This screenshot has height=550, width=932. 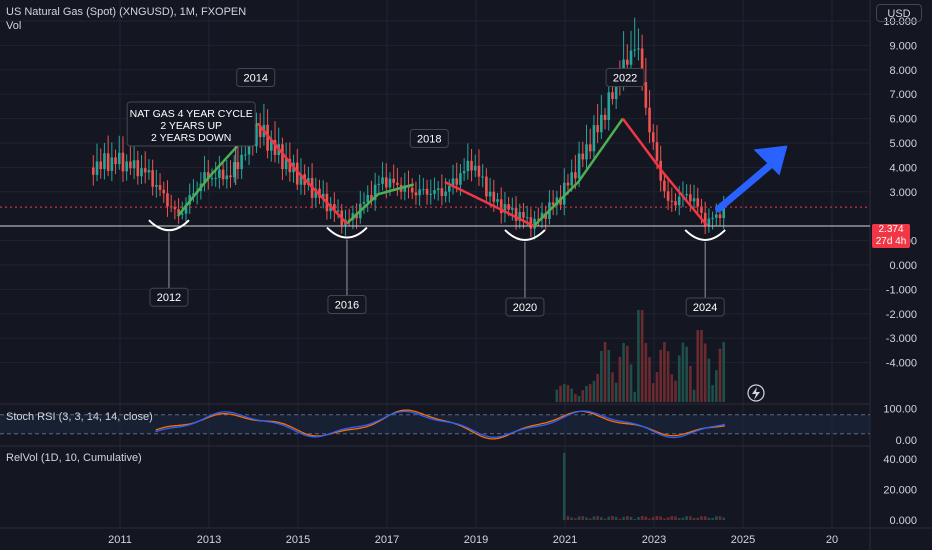 What do you see at coordinates (435, 424) in the screenshot?
I see `stoch-rsi-pane: Stoch RSI (3, 3, 14, 14, close)` at bounding box center [435, 424].